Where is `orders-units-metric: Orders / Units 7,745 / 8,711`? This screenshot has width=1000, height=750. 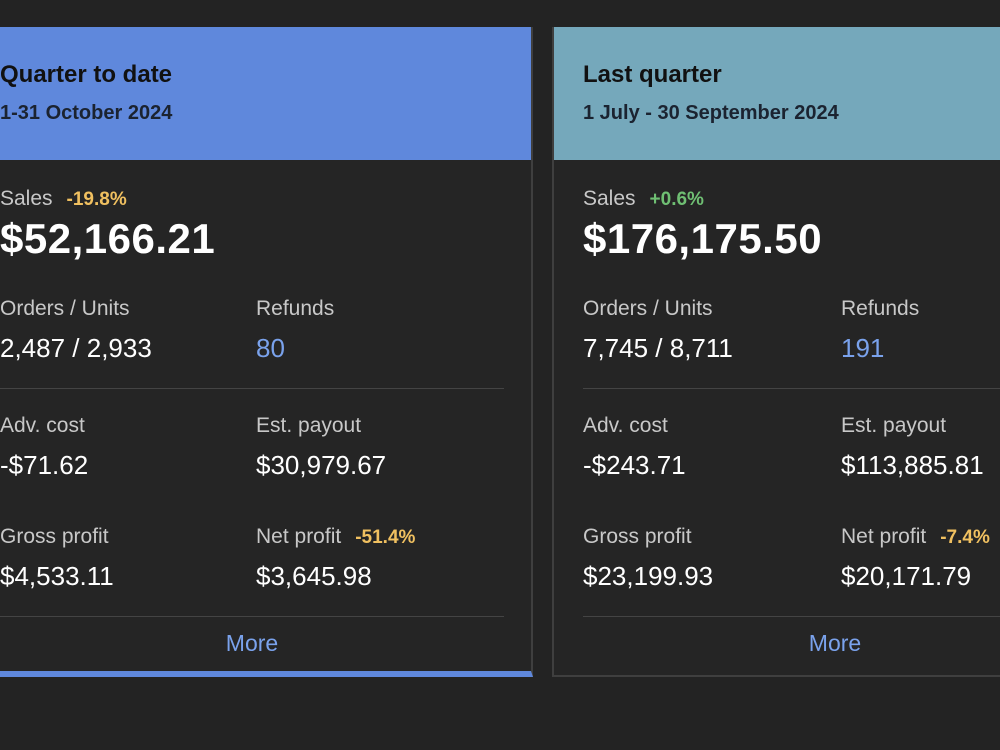 orders-units-metric: Orders / Units 7,745 / 8,711 is located at coordinates (658, 330).